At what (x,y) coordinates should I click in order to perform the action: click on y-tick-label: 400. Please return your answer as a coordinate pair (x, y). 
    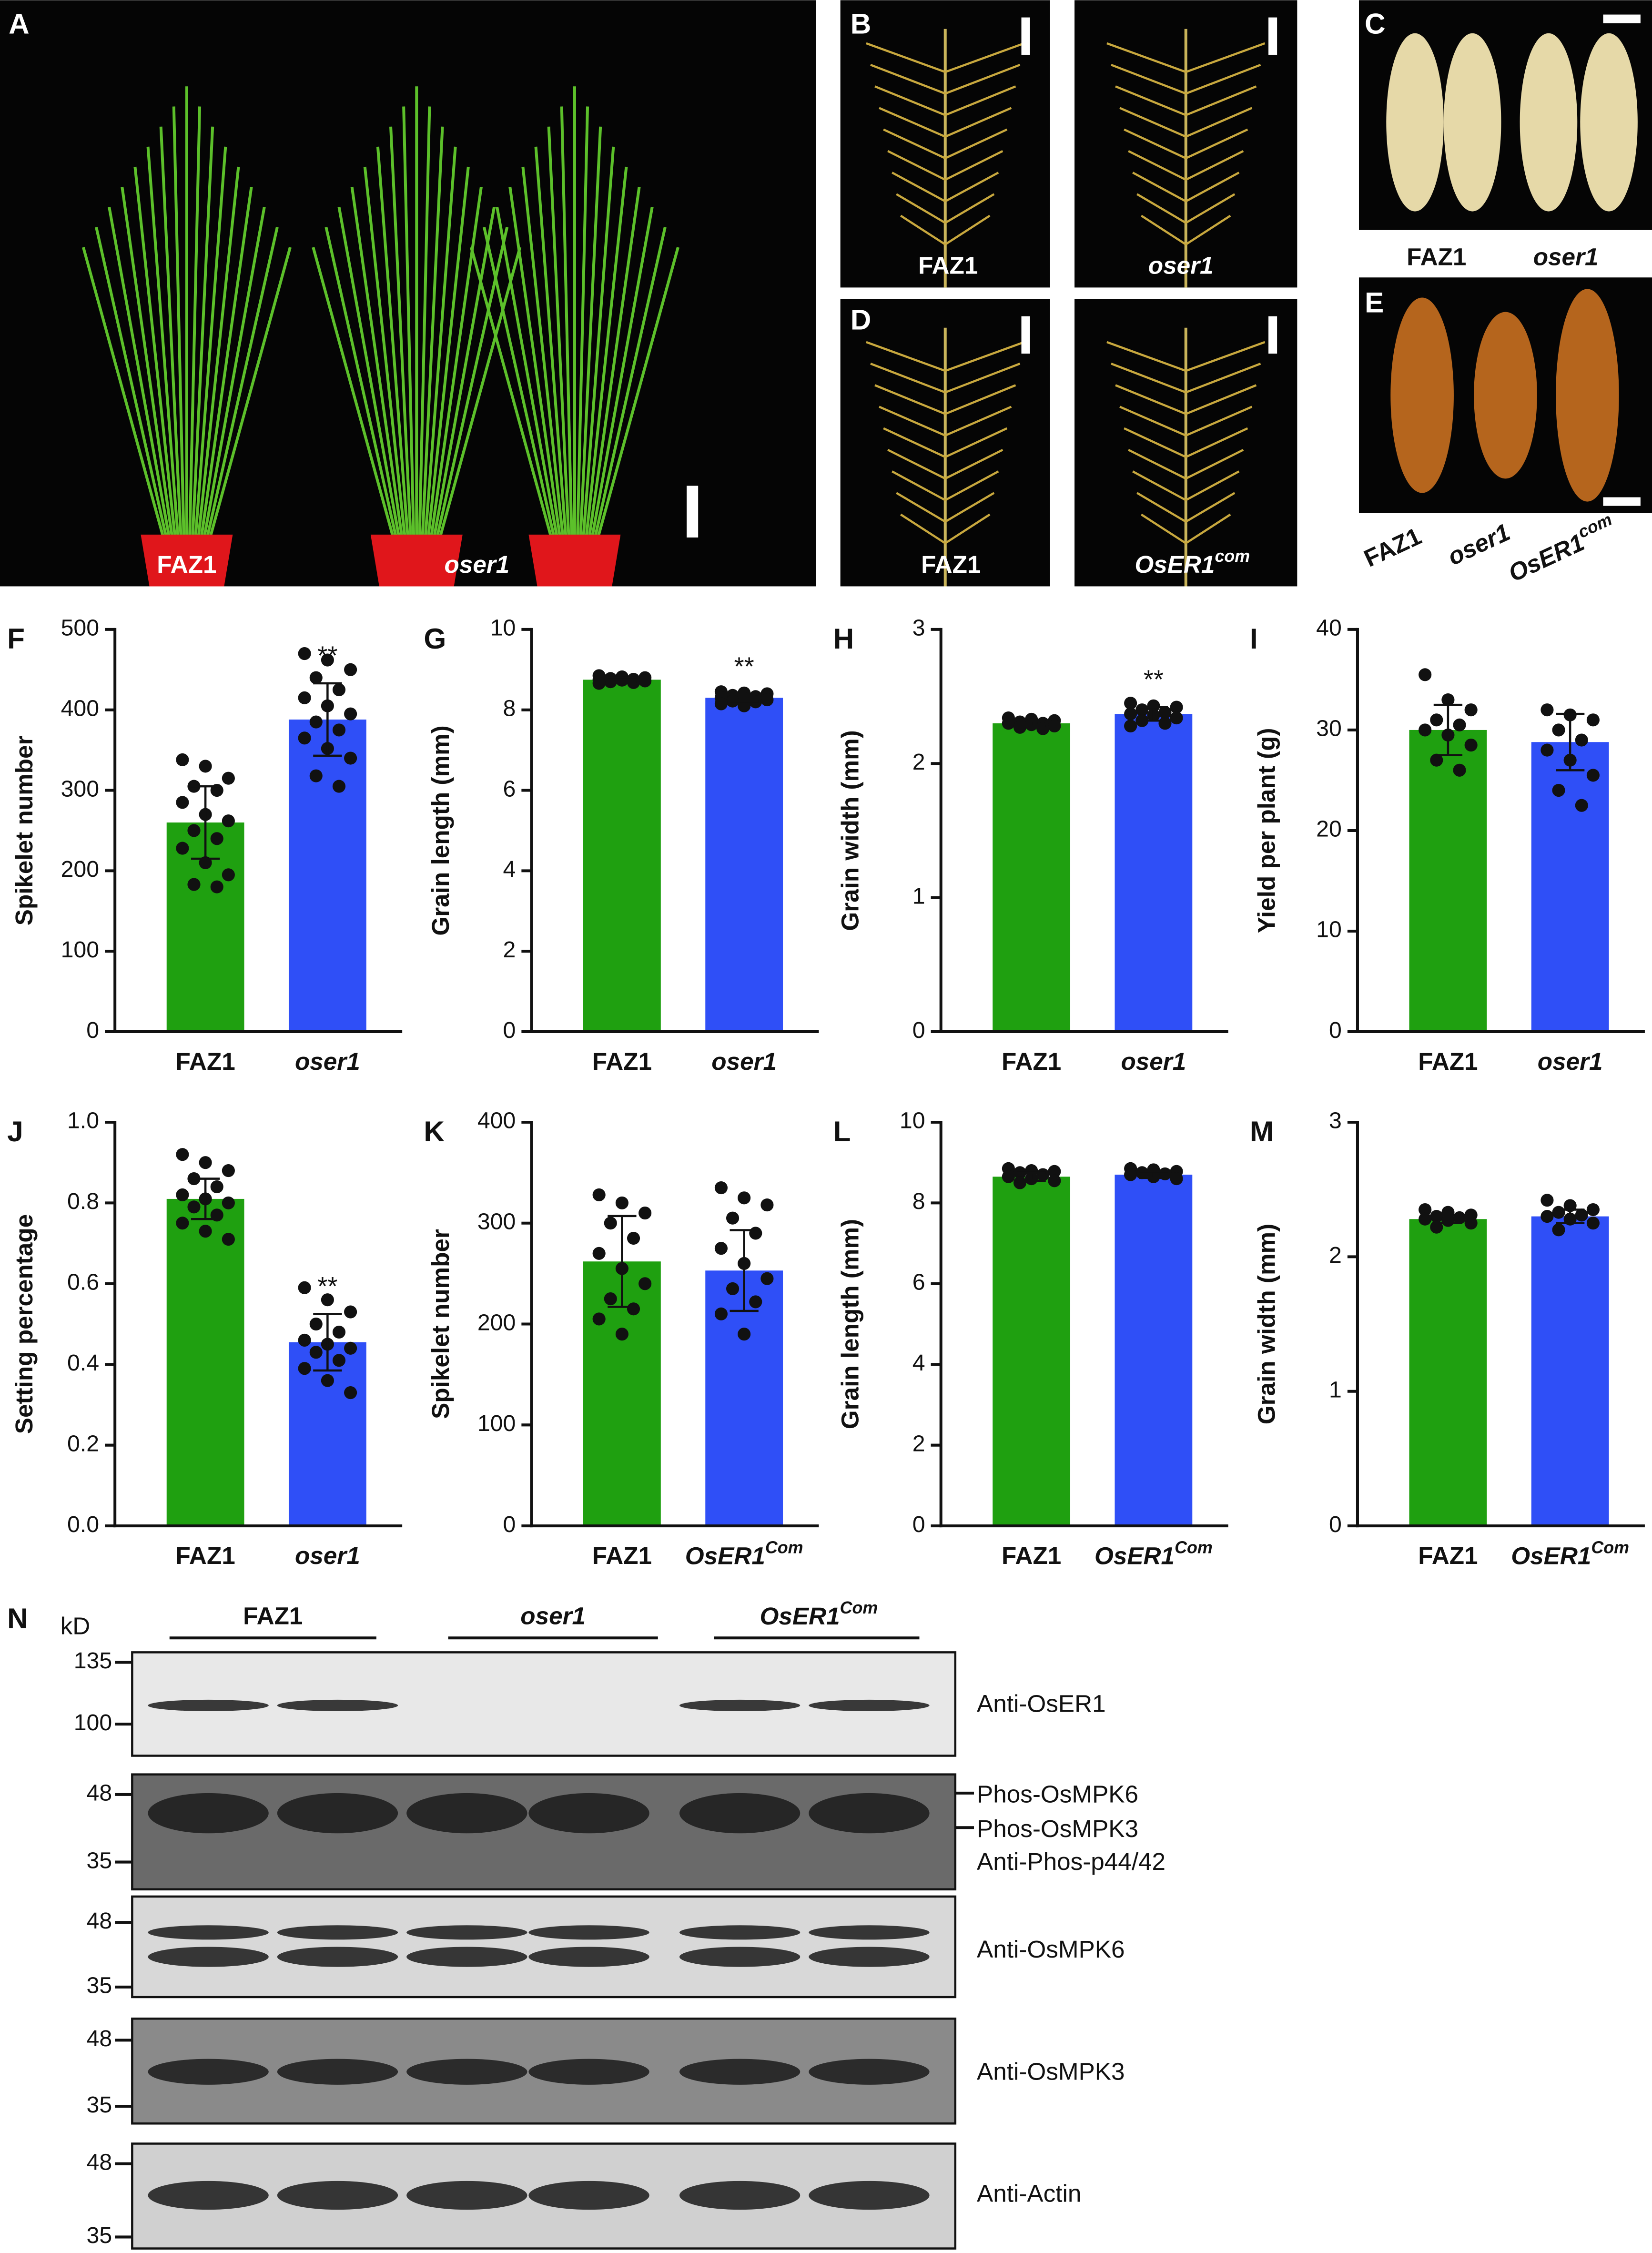
    Looking at the image, I should click on (80, 708).